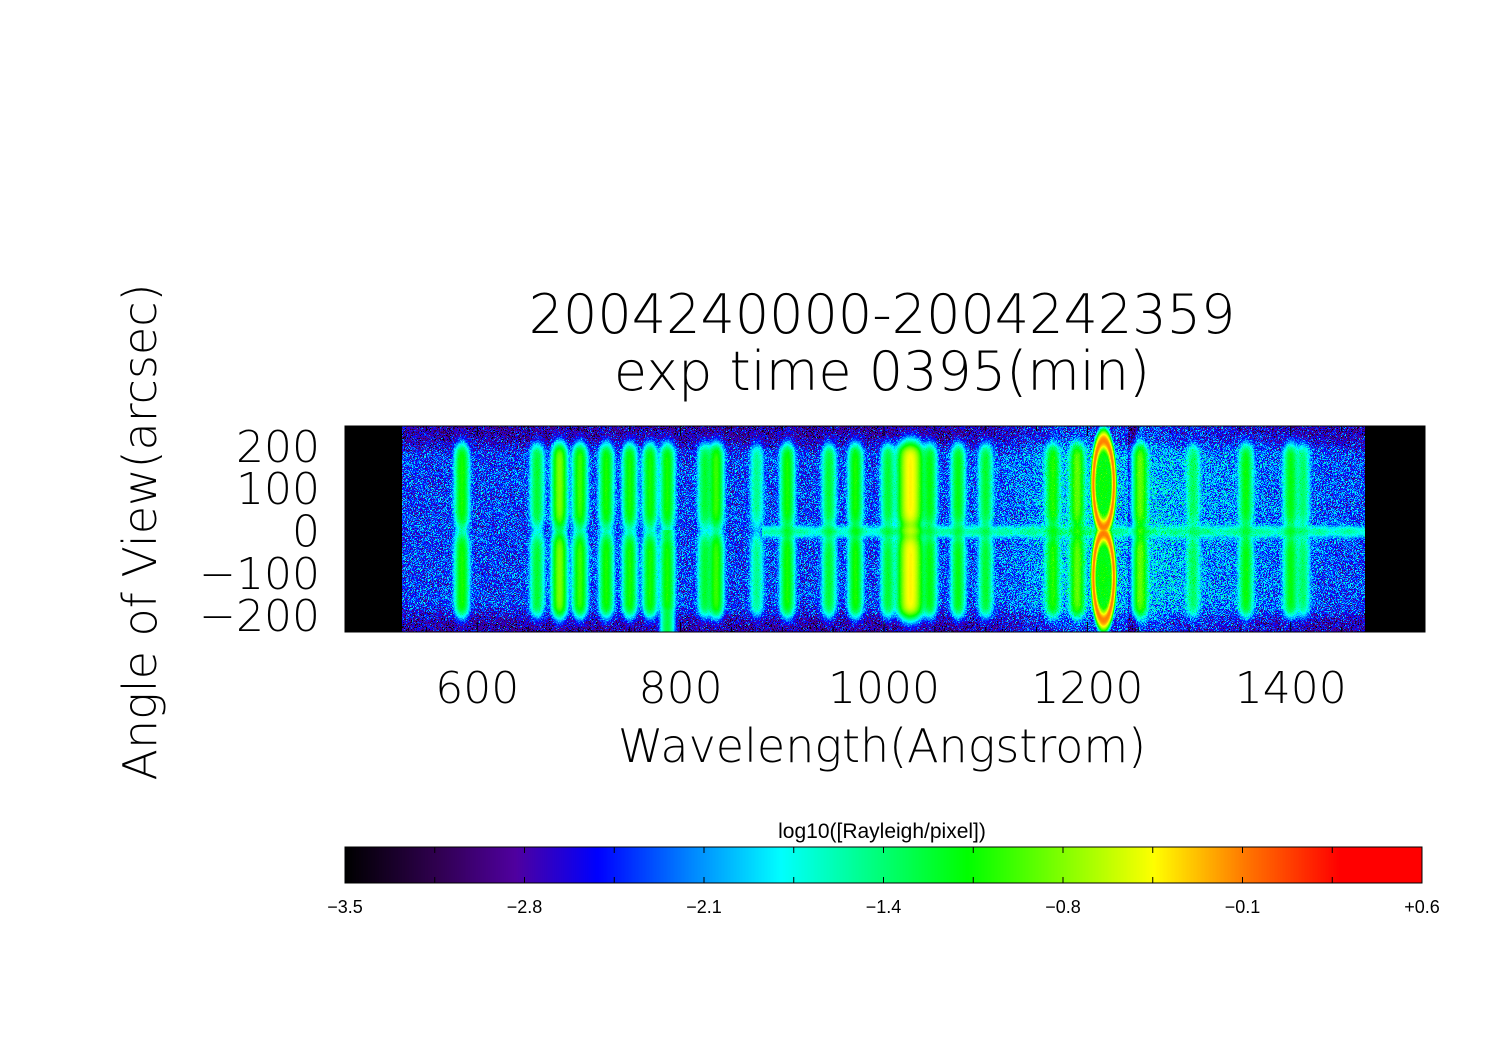  I want to click on colorbar-tick-label: +0.6, so click(1422, 907).